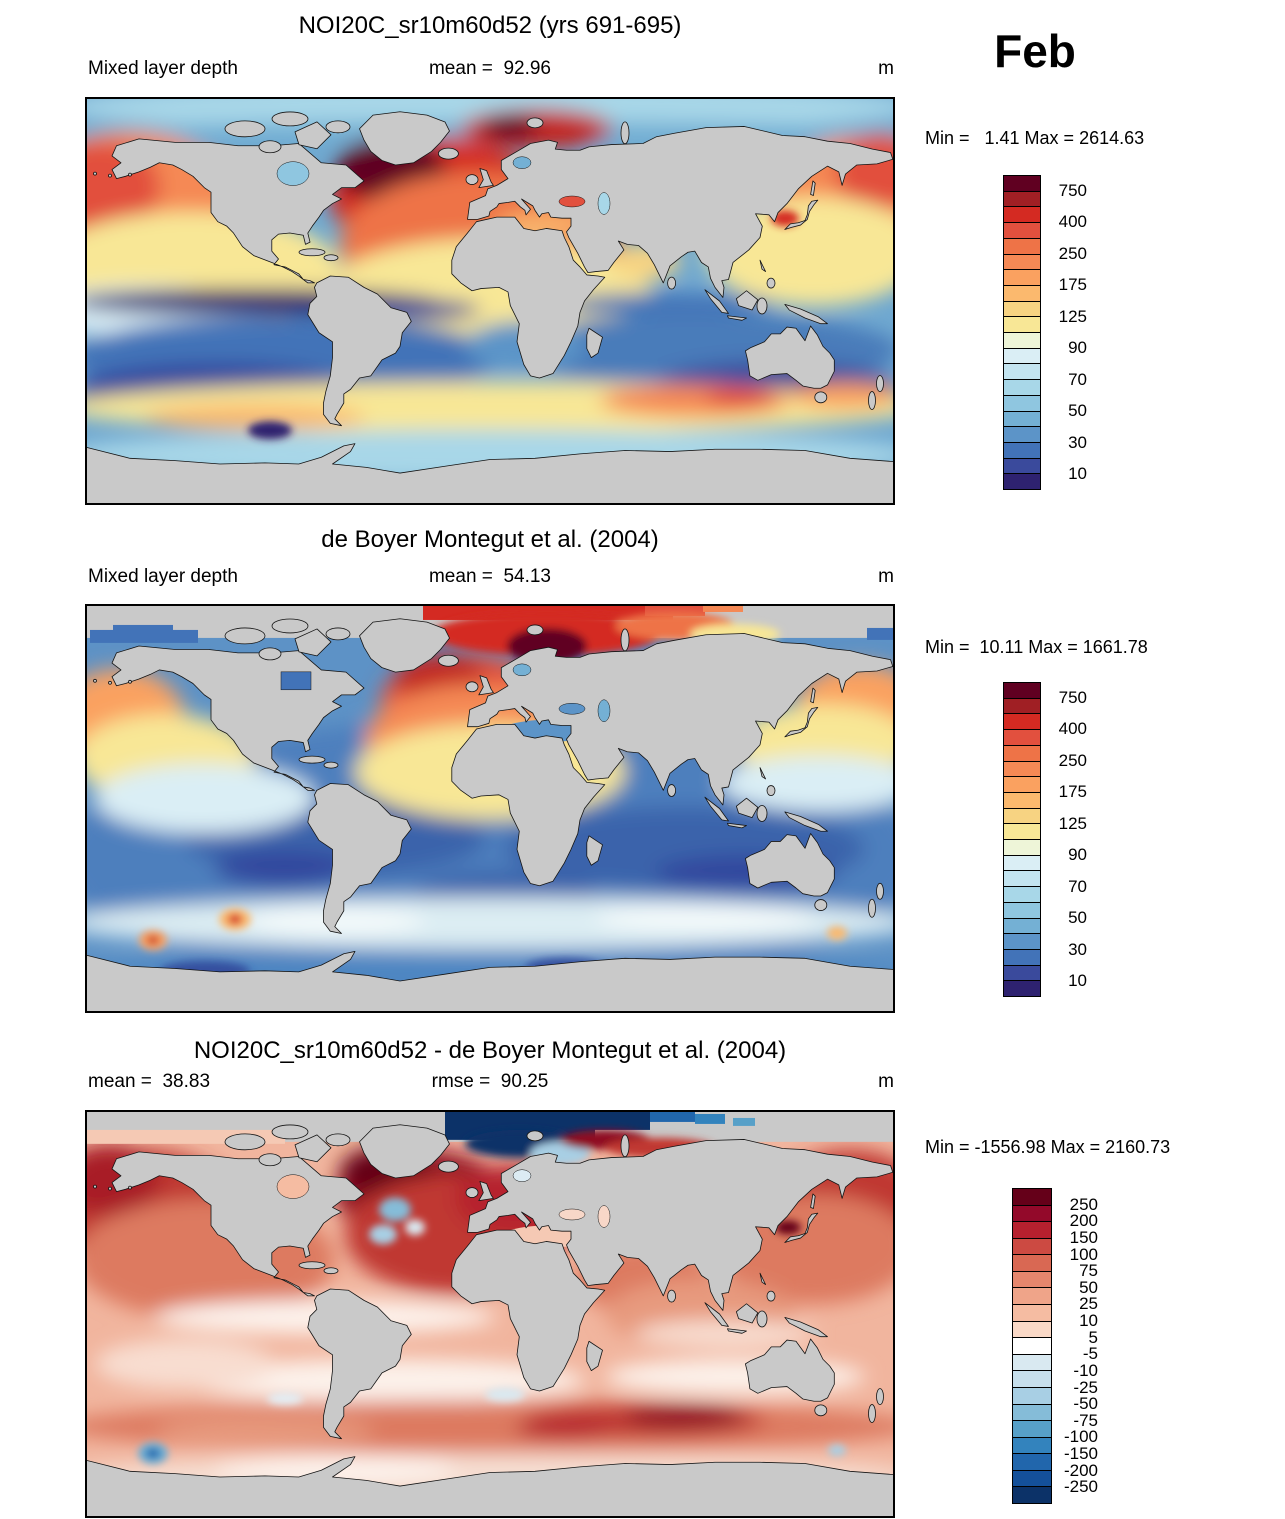 The height and width of the screenshot is (1519, 1285). I want to click on panel3-minmax: Min = -1556.98 Max = 2160.73, so click(1048, 1147).